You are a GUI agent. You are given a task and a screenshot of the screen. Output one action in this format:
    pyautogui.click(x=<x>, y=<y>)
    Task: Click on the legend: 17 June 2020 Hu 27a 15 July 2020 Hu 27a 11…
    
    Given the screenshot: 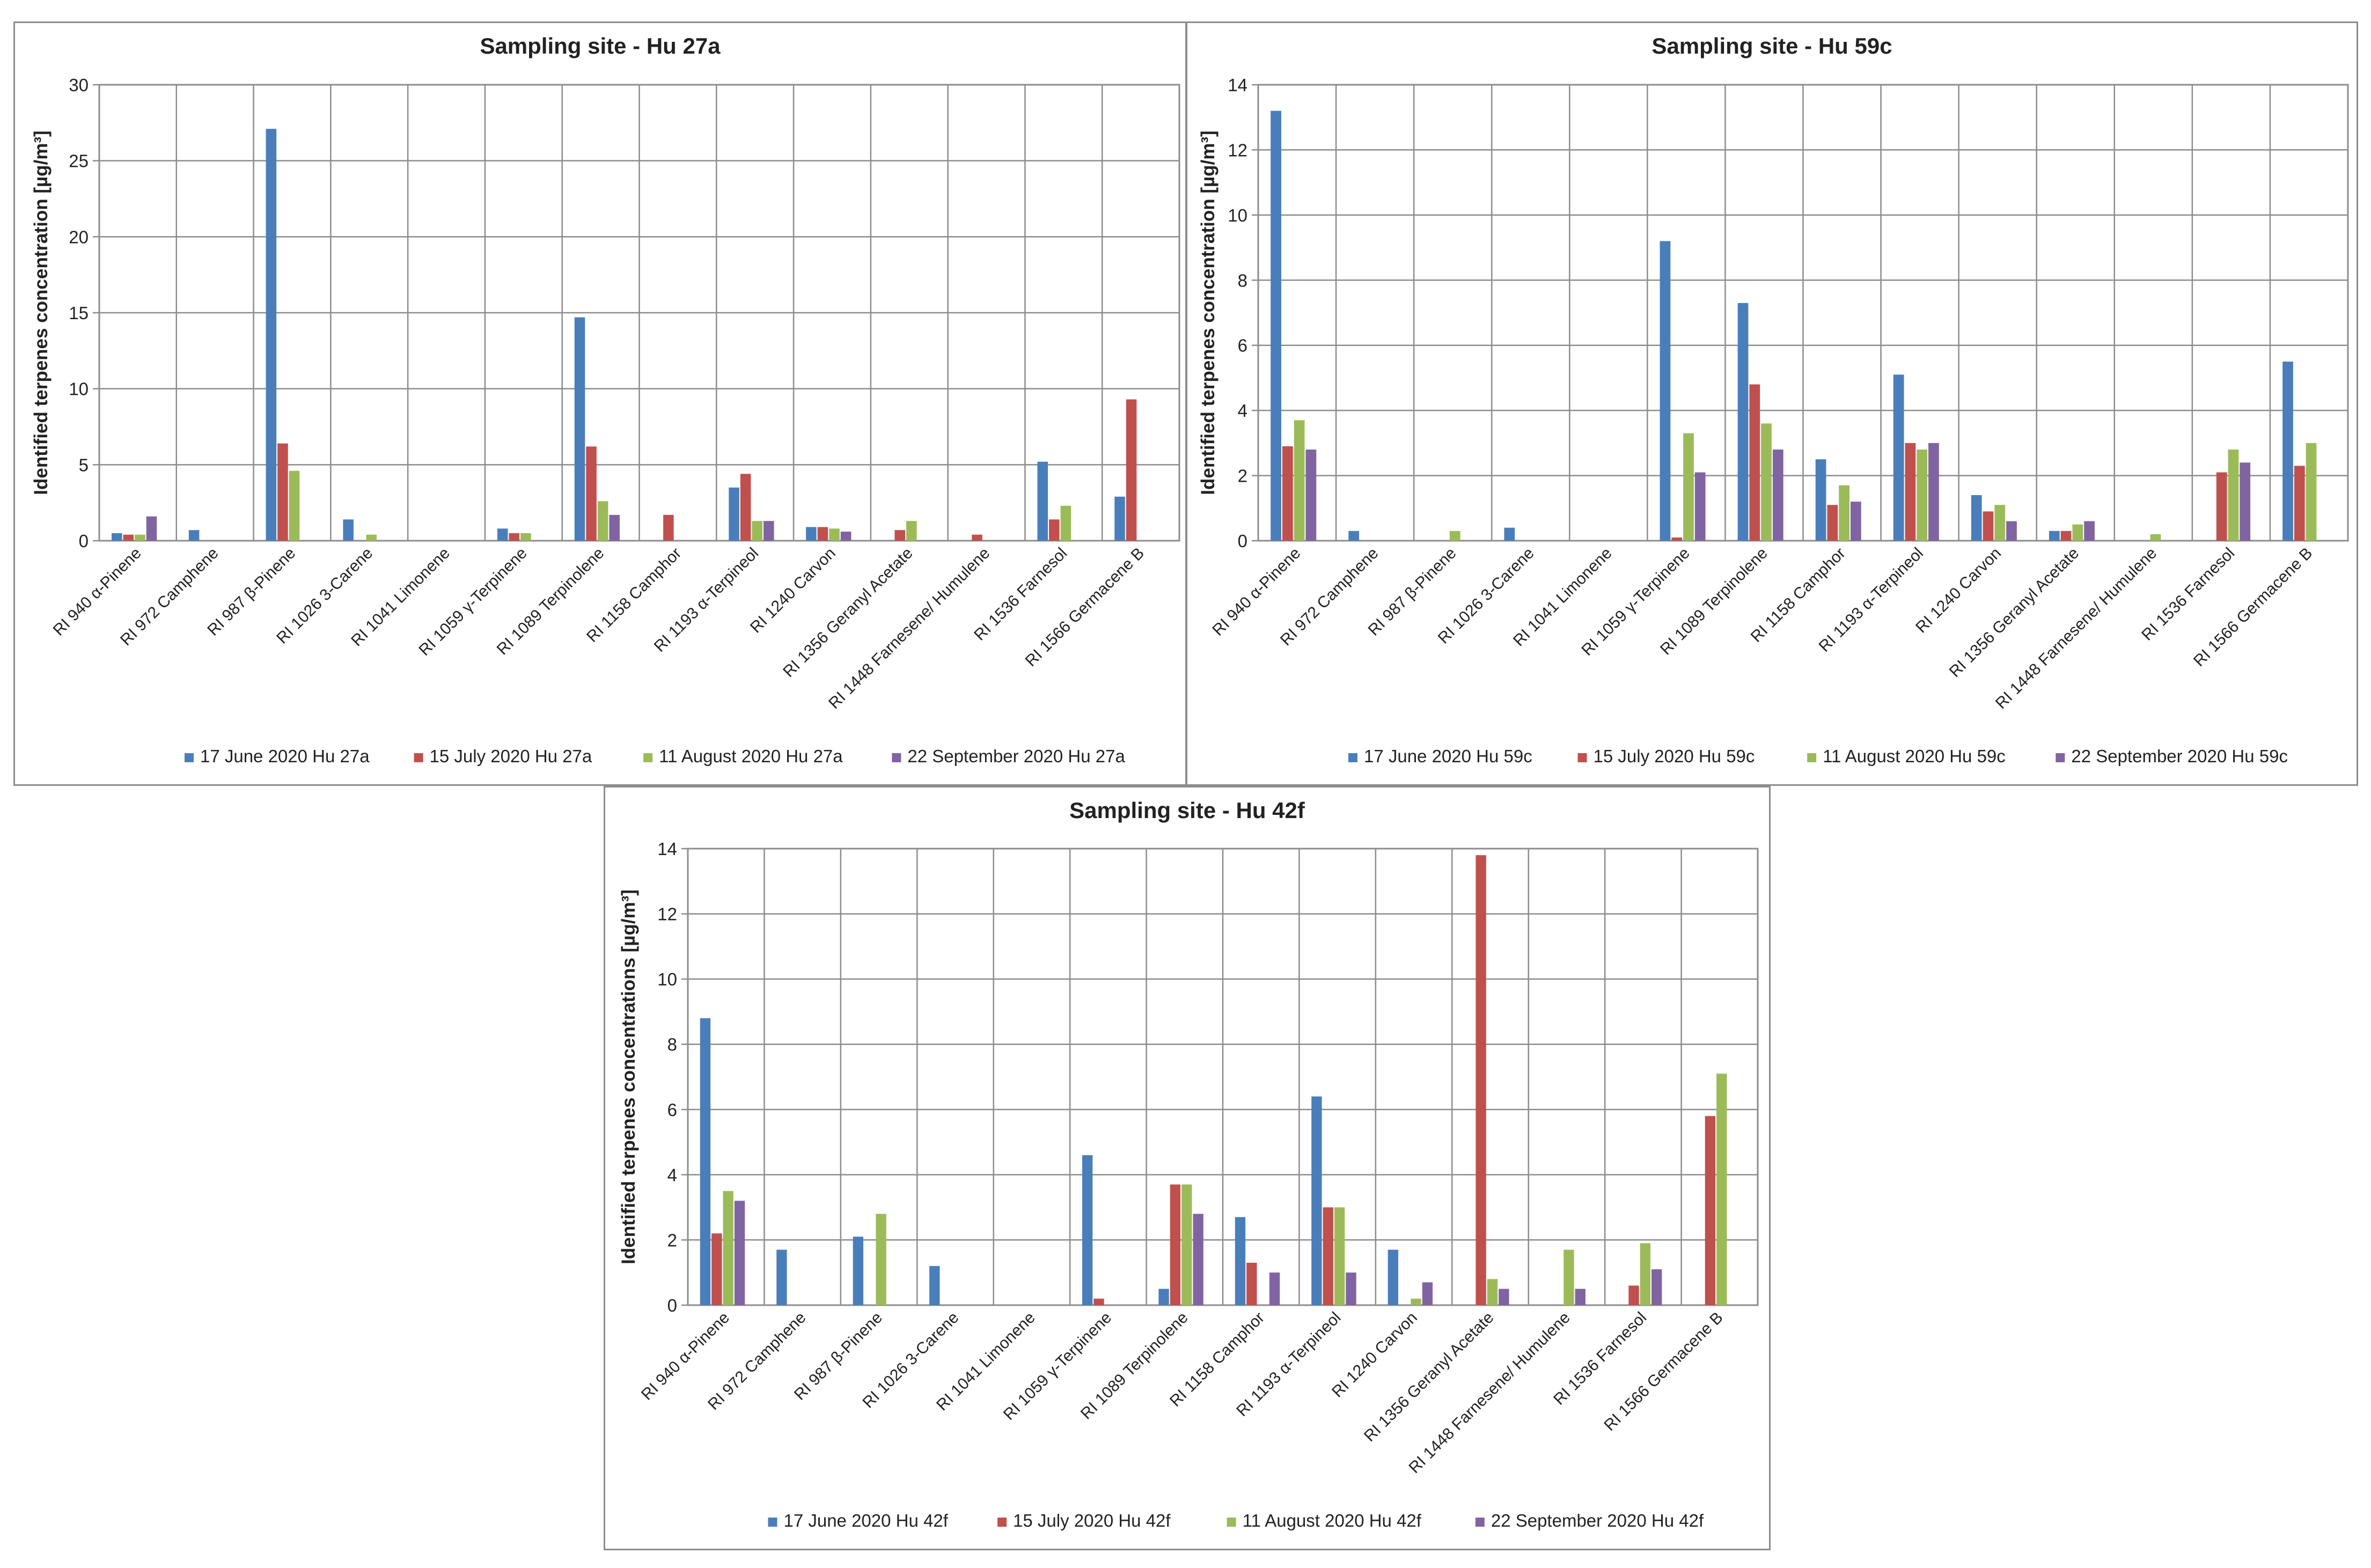 What is the action you would take?
    pyautogui.click(x=654, y=756)
    